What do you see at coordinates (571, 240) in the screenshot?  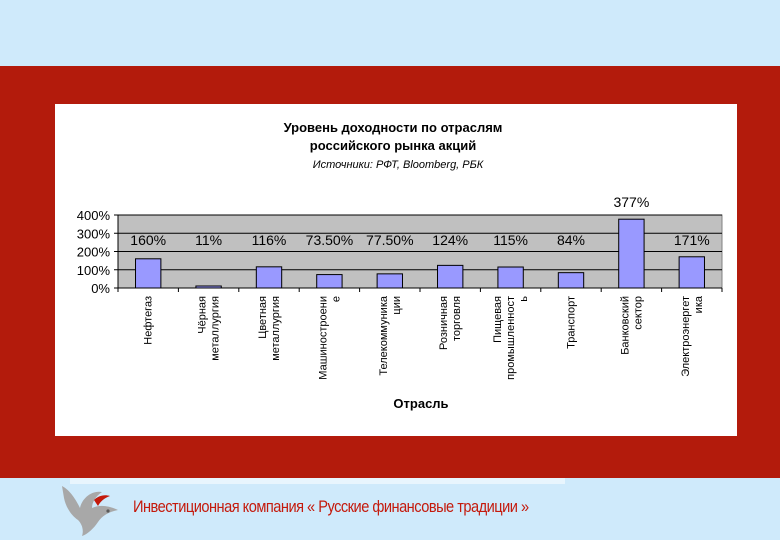 I see `data-label: 84%` at bounding box center [571, 240].